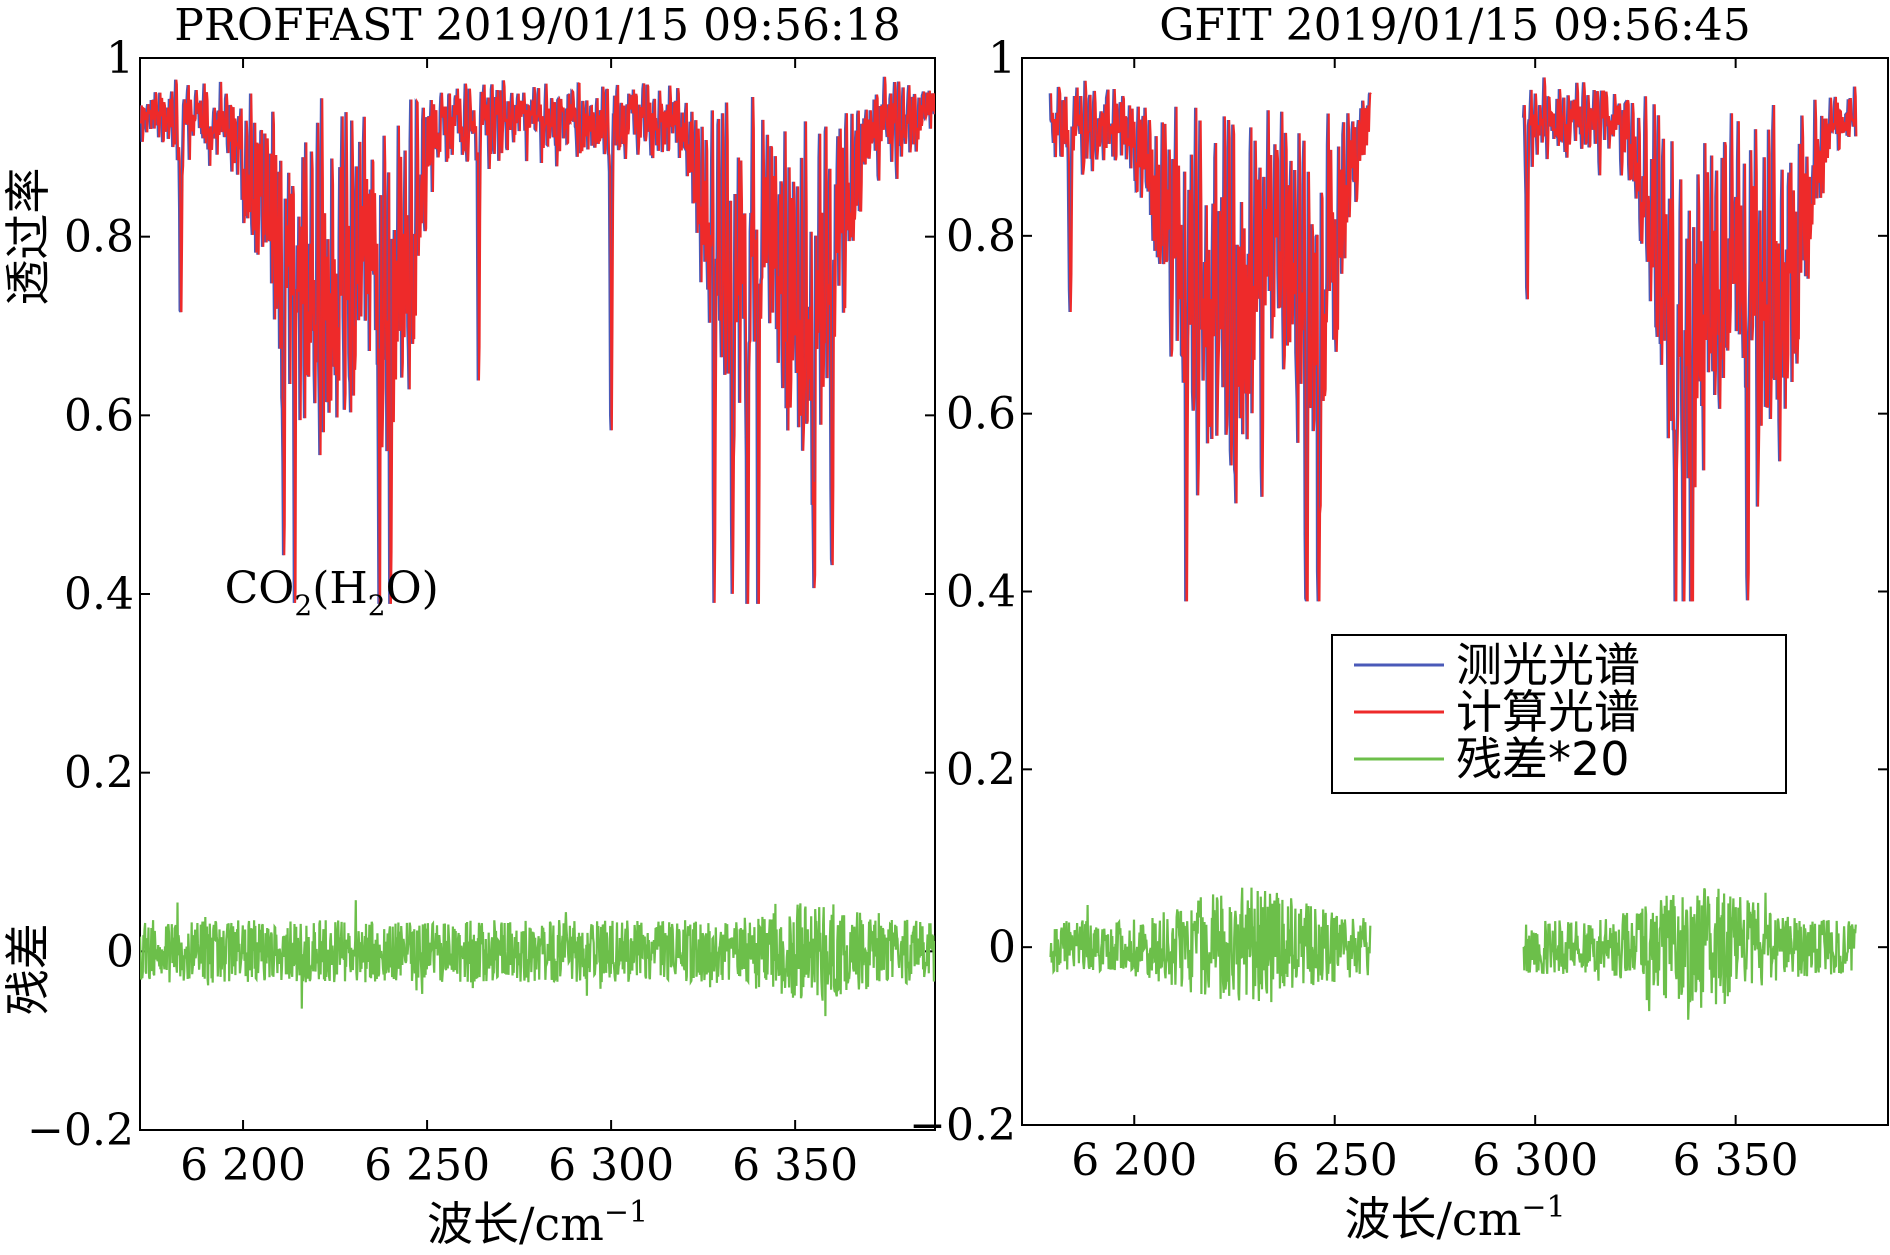 Image resolution: width=1890 pixels, height=1255 pixels. I want to click on annotation-part: (H, so click(340, 588).